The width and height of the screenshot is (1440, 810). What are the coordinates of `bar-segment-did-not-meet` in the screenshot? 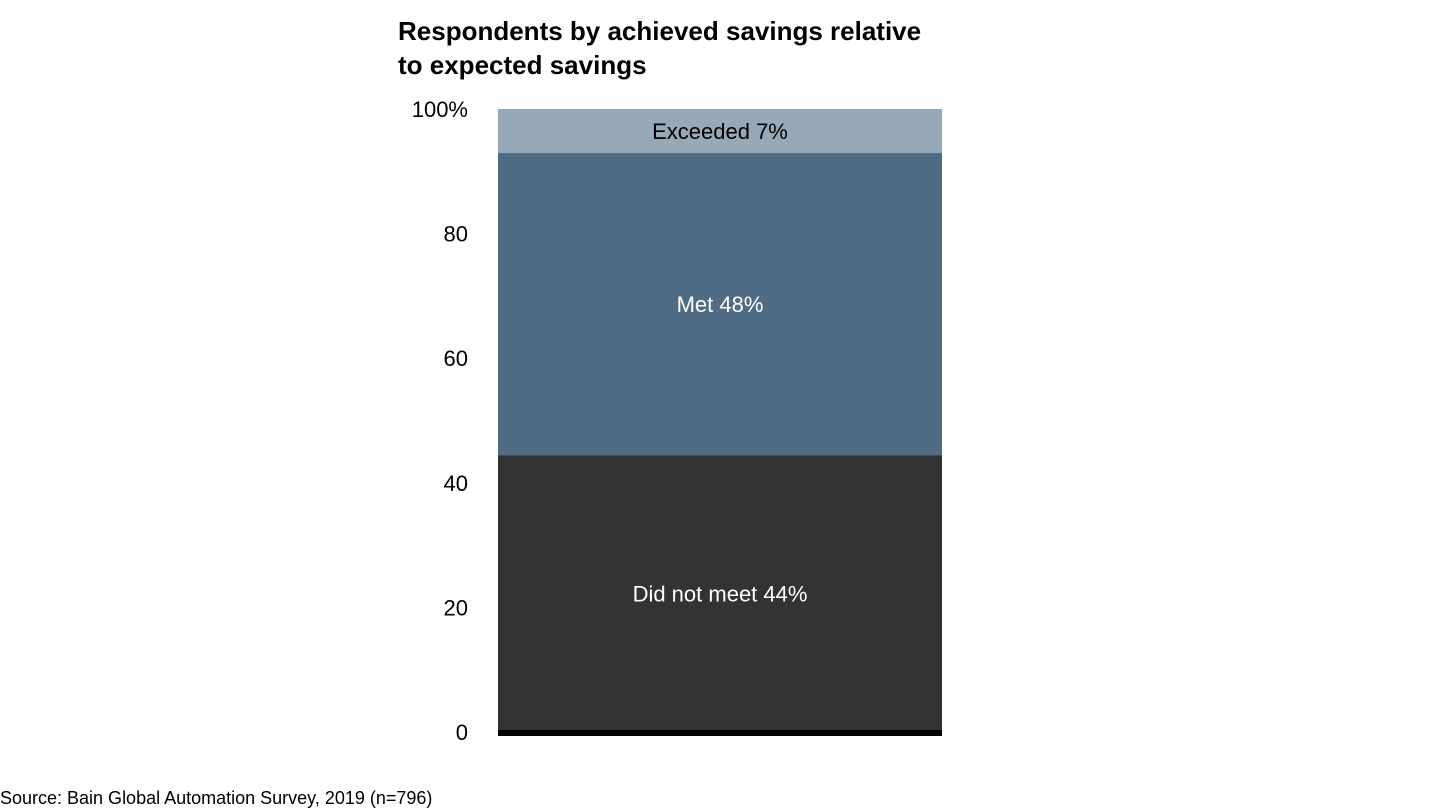 It's located at (720, 593).